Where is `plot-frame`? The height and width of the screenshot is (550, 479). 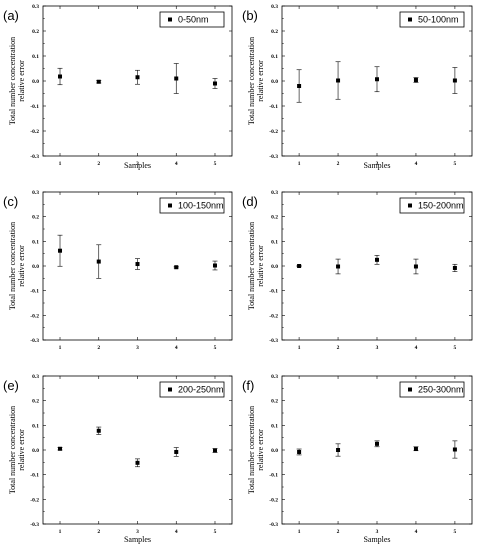
plot-frame is located at coordinates (377, 450).